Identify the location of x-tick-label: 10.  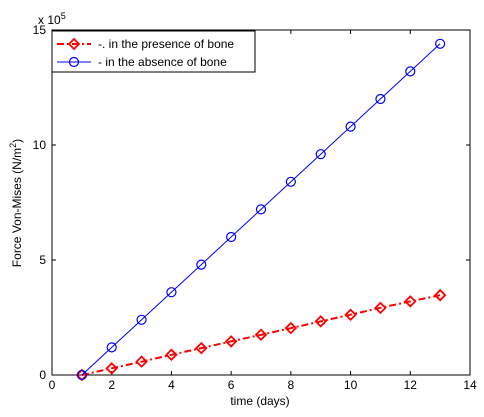
(351, 385).